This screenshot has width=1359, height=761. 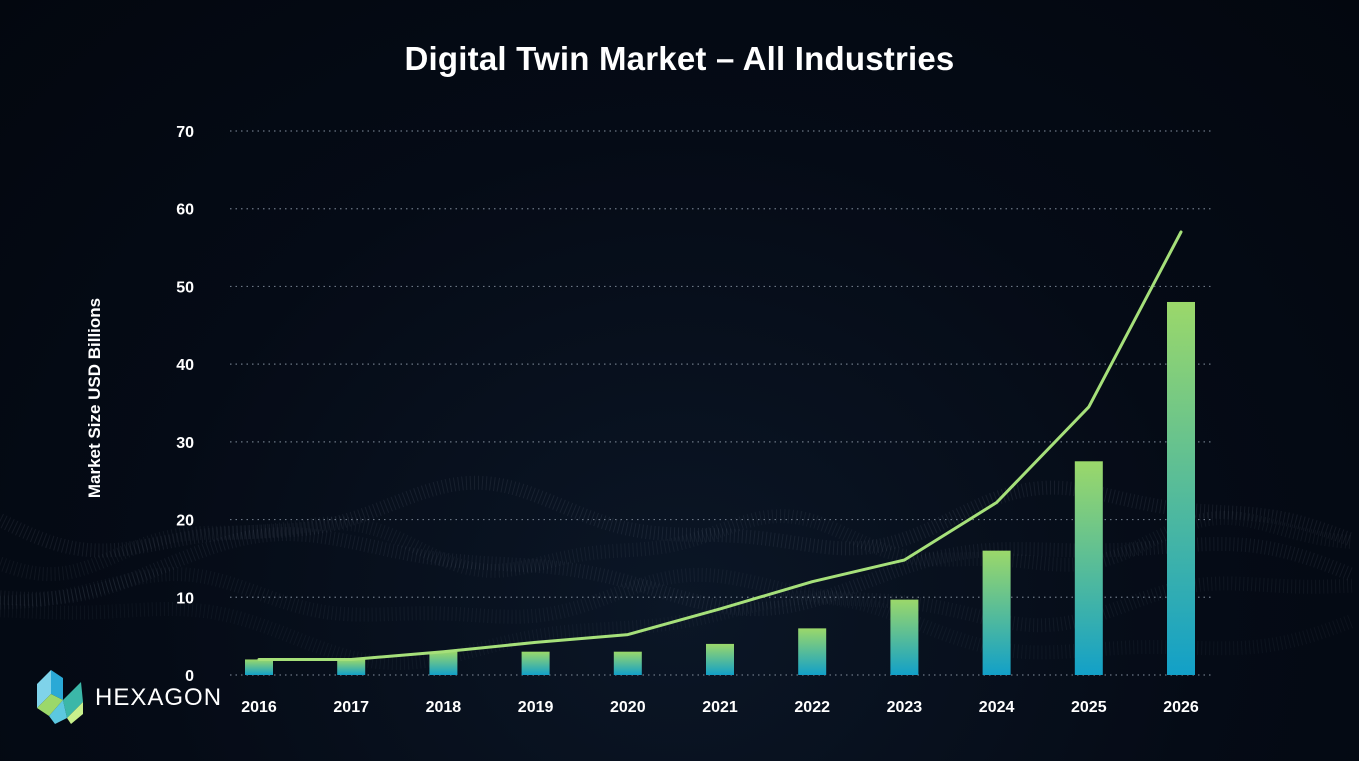 What do you see at coordinates (812, 707) in the screenshot?
I see `x-tick-label: 2022` at bounding box center [812, 707].